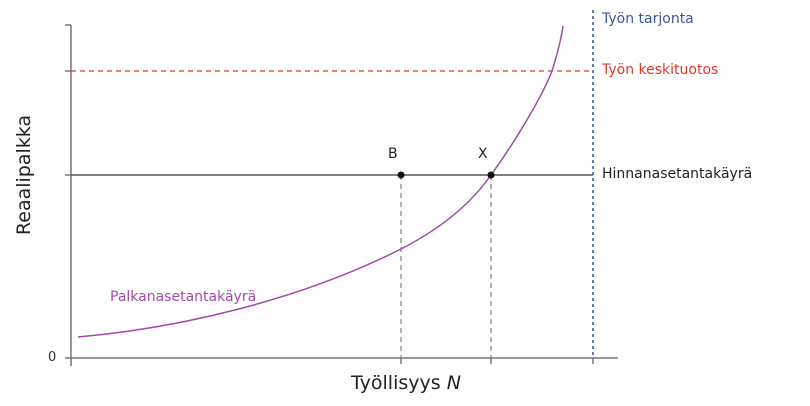  Describe the element at coordinates (399, 383) in the screenshot. I see `x-axis-label-text: Työllisyys` at that location.